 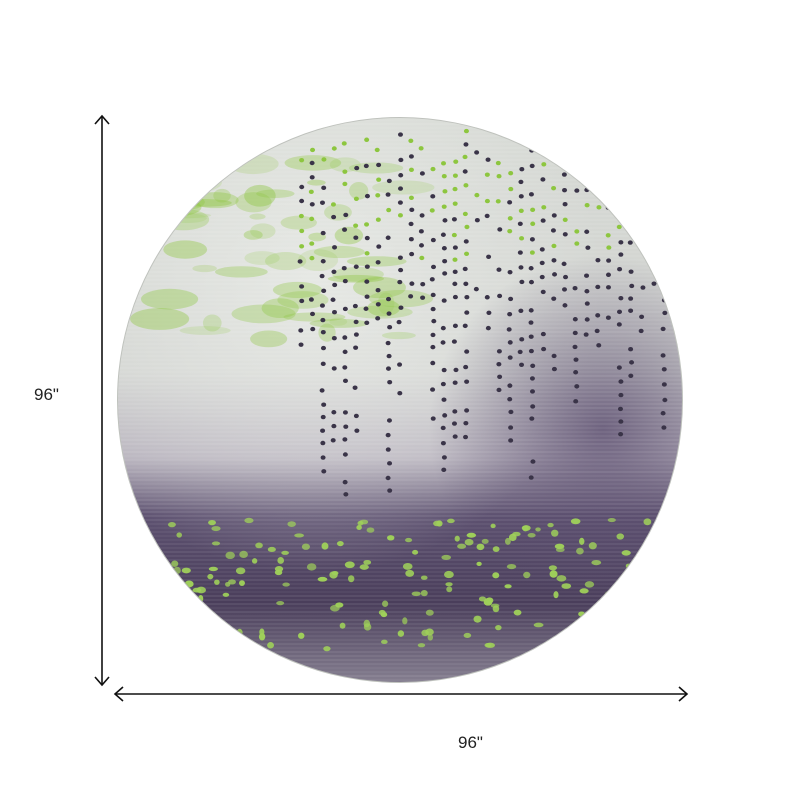 I want to click on height-dimension-arrow, so click(x=102, y=400).